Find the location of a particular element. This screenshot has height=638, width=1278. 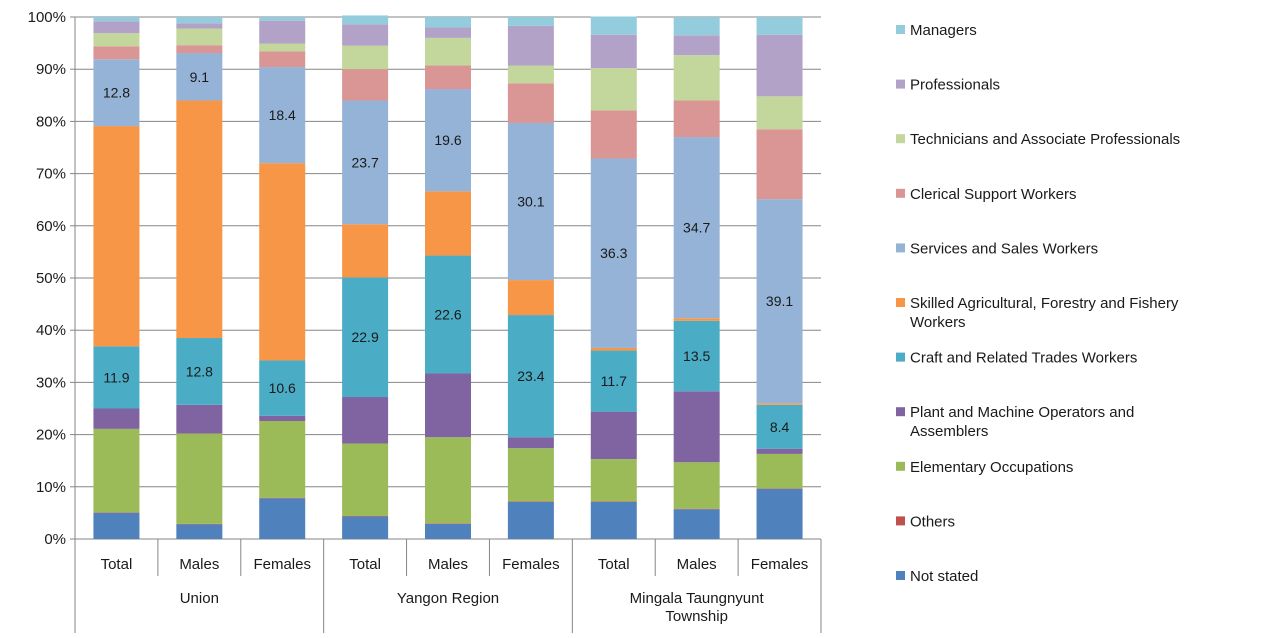

y-tick-label: 50% is located at coordinates (51, 278).